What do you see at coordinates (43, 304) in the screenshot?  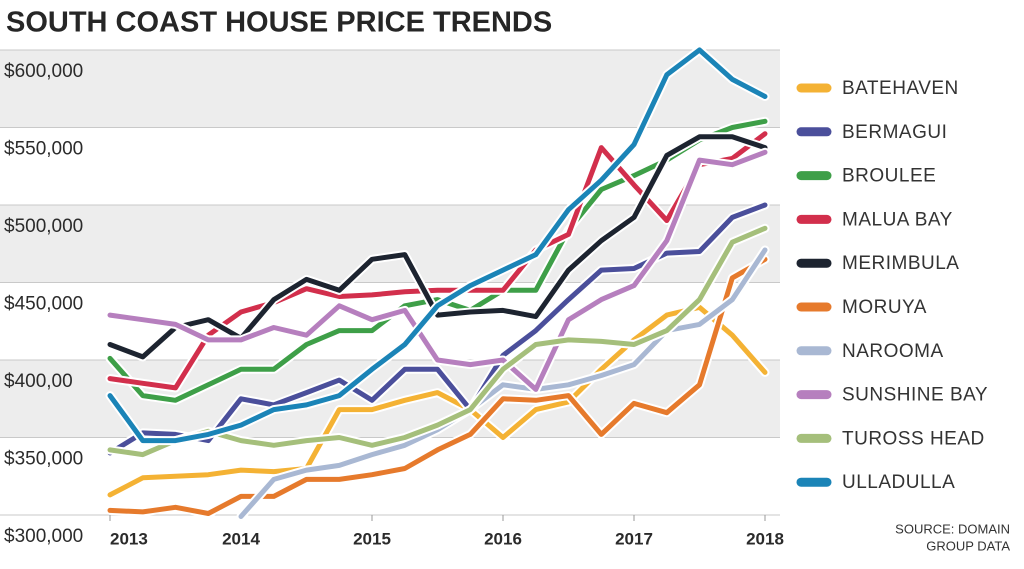 I see `y-tick-label: $450,000` at bounding box center [43, 304].